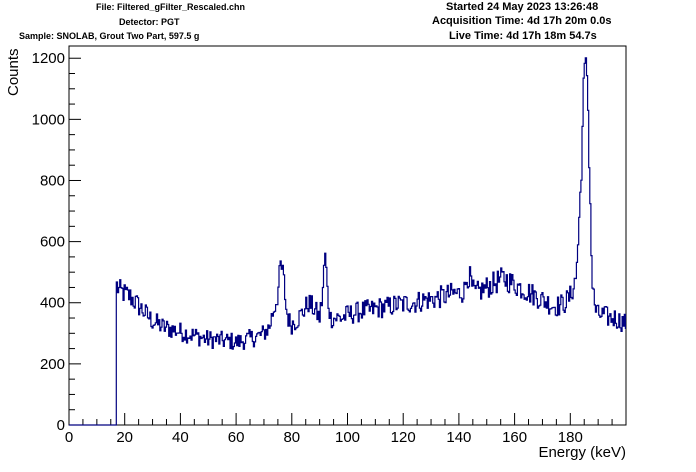  Describe the element at coordinates (52, 364) in the screenshot. I see `y-tick-label: 200` at that location.